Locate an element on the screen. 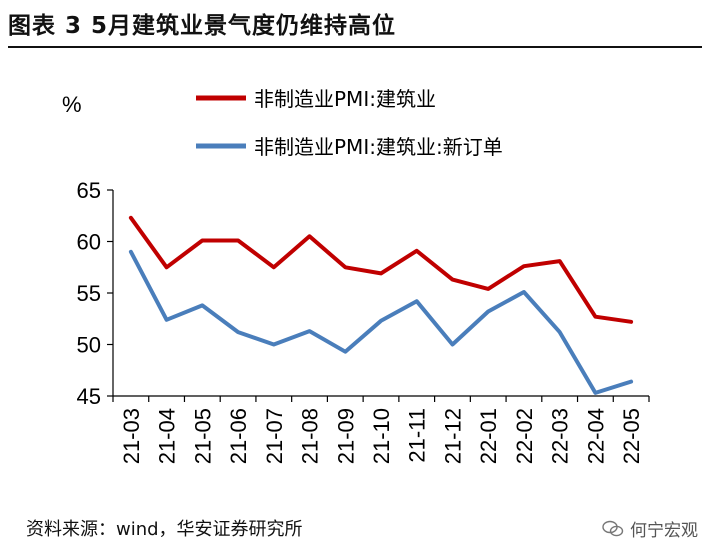 This screenshot has height=560, width=710. x-tick-label: 22-04 is located at coordinates (595, 436).